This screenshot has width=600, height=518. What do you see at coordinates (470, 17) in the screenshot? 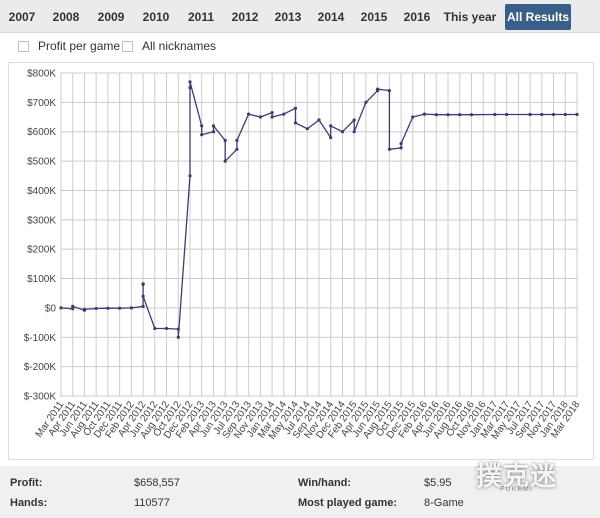
I see `tab-this-year: This year` at bounding box center [470, 17].